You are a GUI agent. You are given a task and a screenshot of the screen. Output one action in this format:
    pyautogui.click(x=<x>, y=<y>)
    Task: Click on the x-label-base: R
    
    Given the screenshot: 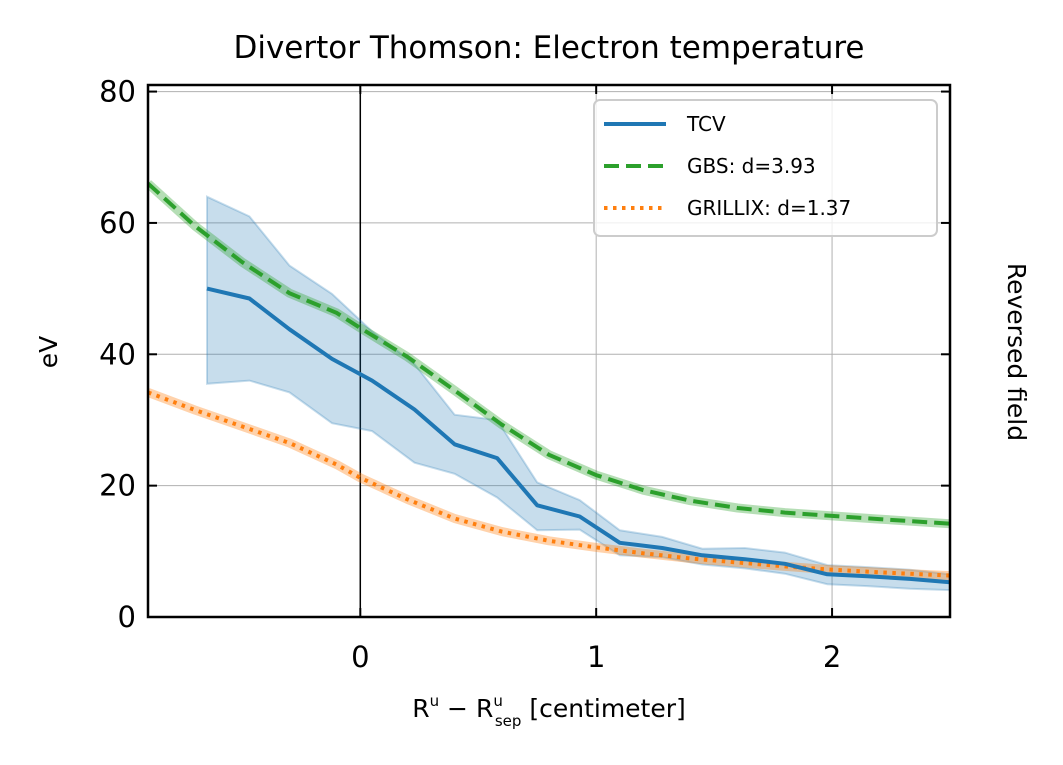 What is the action you would take?
    pyautogui.click(x=420, y=708)
    